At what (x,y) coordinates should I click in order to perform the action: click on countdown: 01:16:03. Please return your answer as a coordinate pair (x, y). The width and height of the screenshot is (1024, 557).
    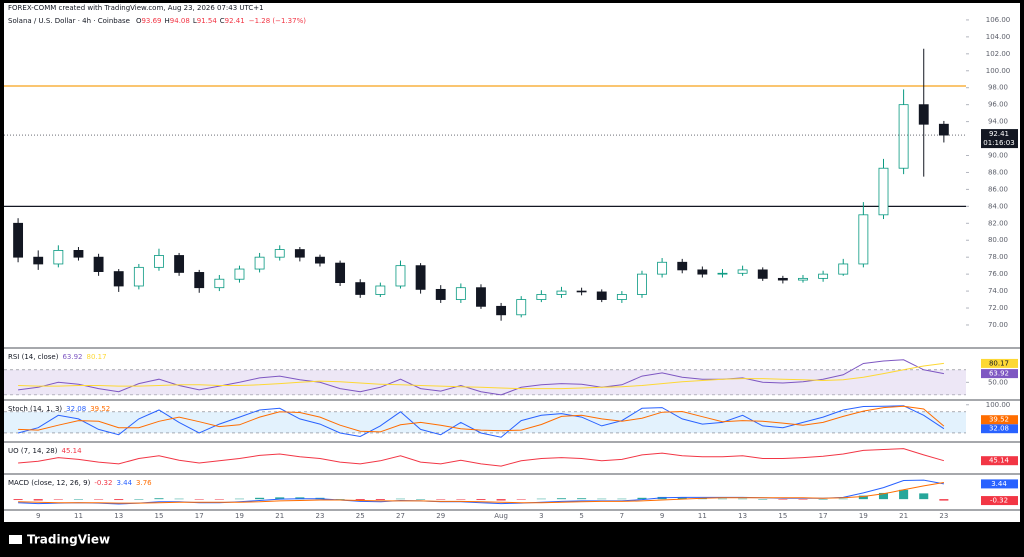
    Looking at the image, I should click on (998, 143).